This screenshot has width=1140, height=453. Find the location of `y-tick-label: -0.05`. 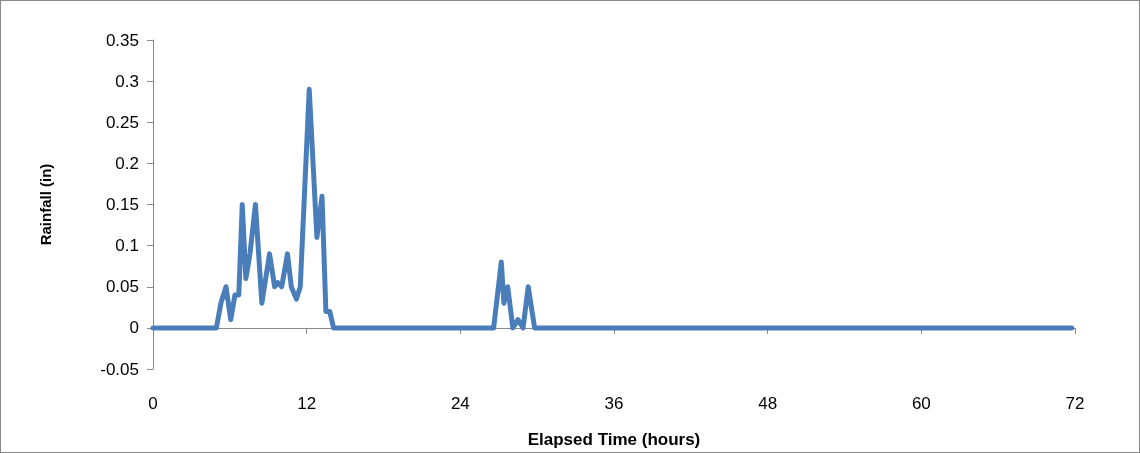

y-tick-label: -0.05 is located at coordinates (119, 369).